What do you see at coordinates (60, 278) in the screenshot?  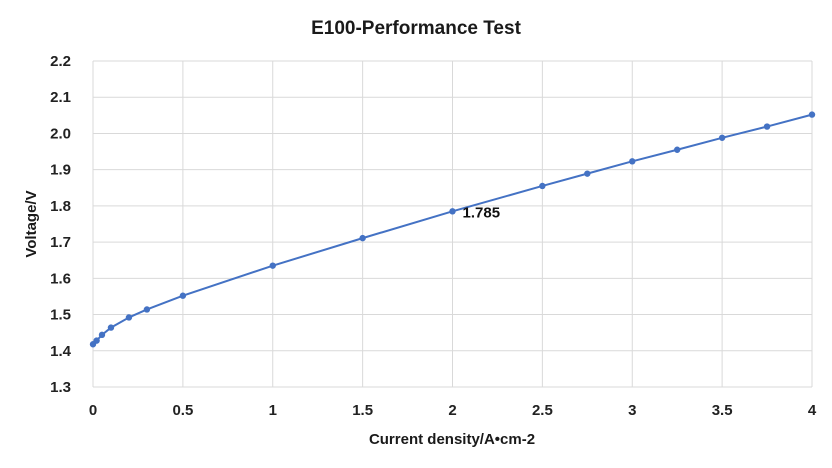 I see `y-tick-label: 1.6` at bounding box center [60, 278].